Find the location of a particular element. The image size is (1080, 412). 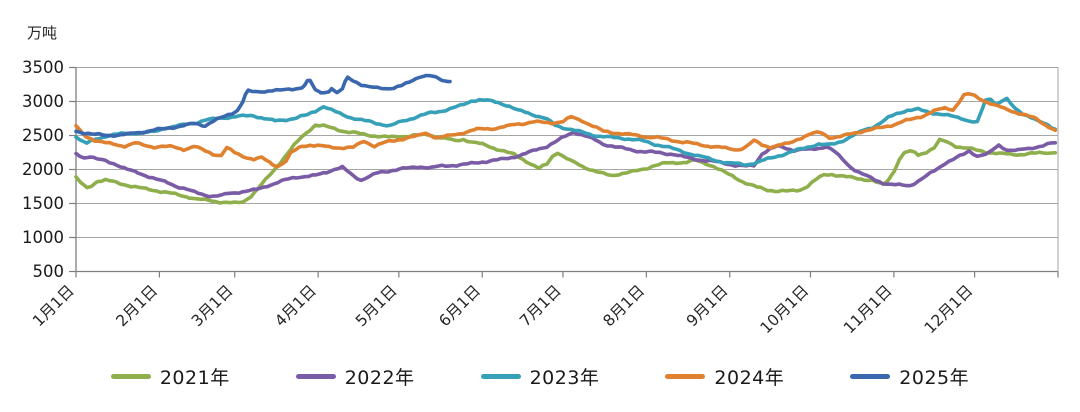

legend-item-2021年: 2021年 is located at coordinates (170, 376).